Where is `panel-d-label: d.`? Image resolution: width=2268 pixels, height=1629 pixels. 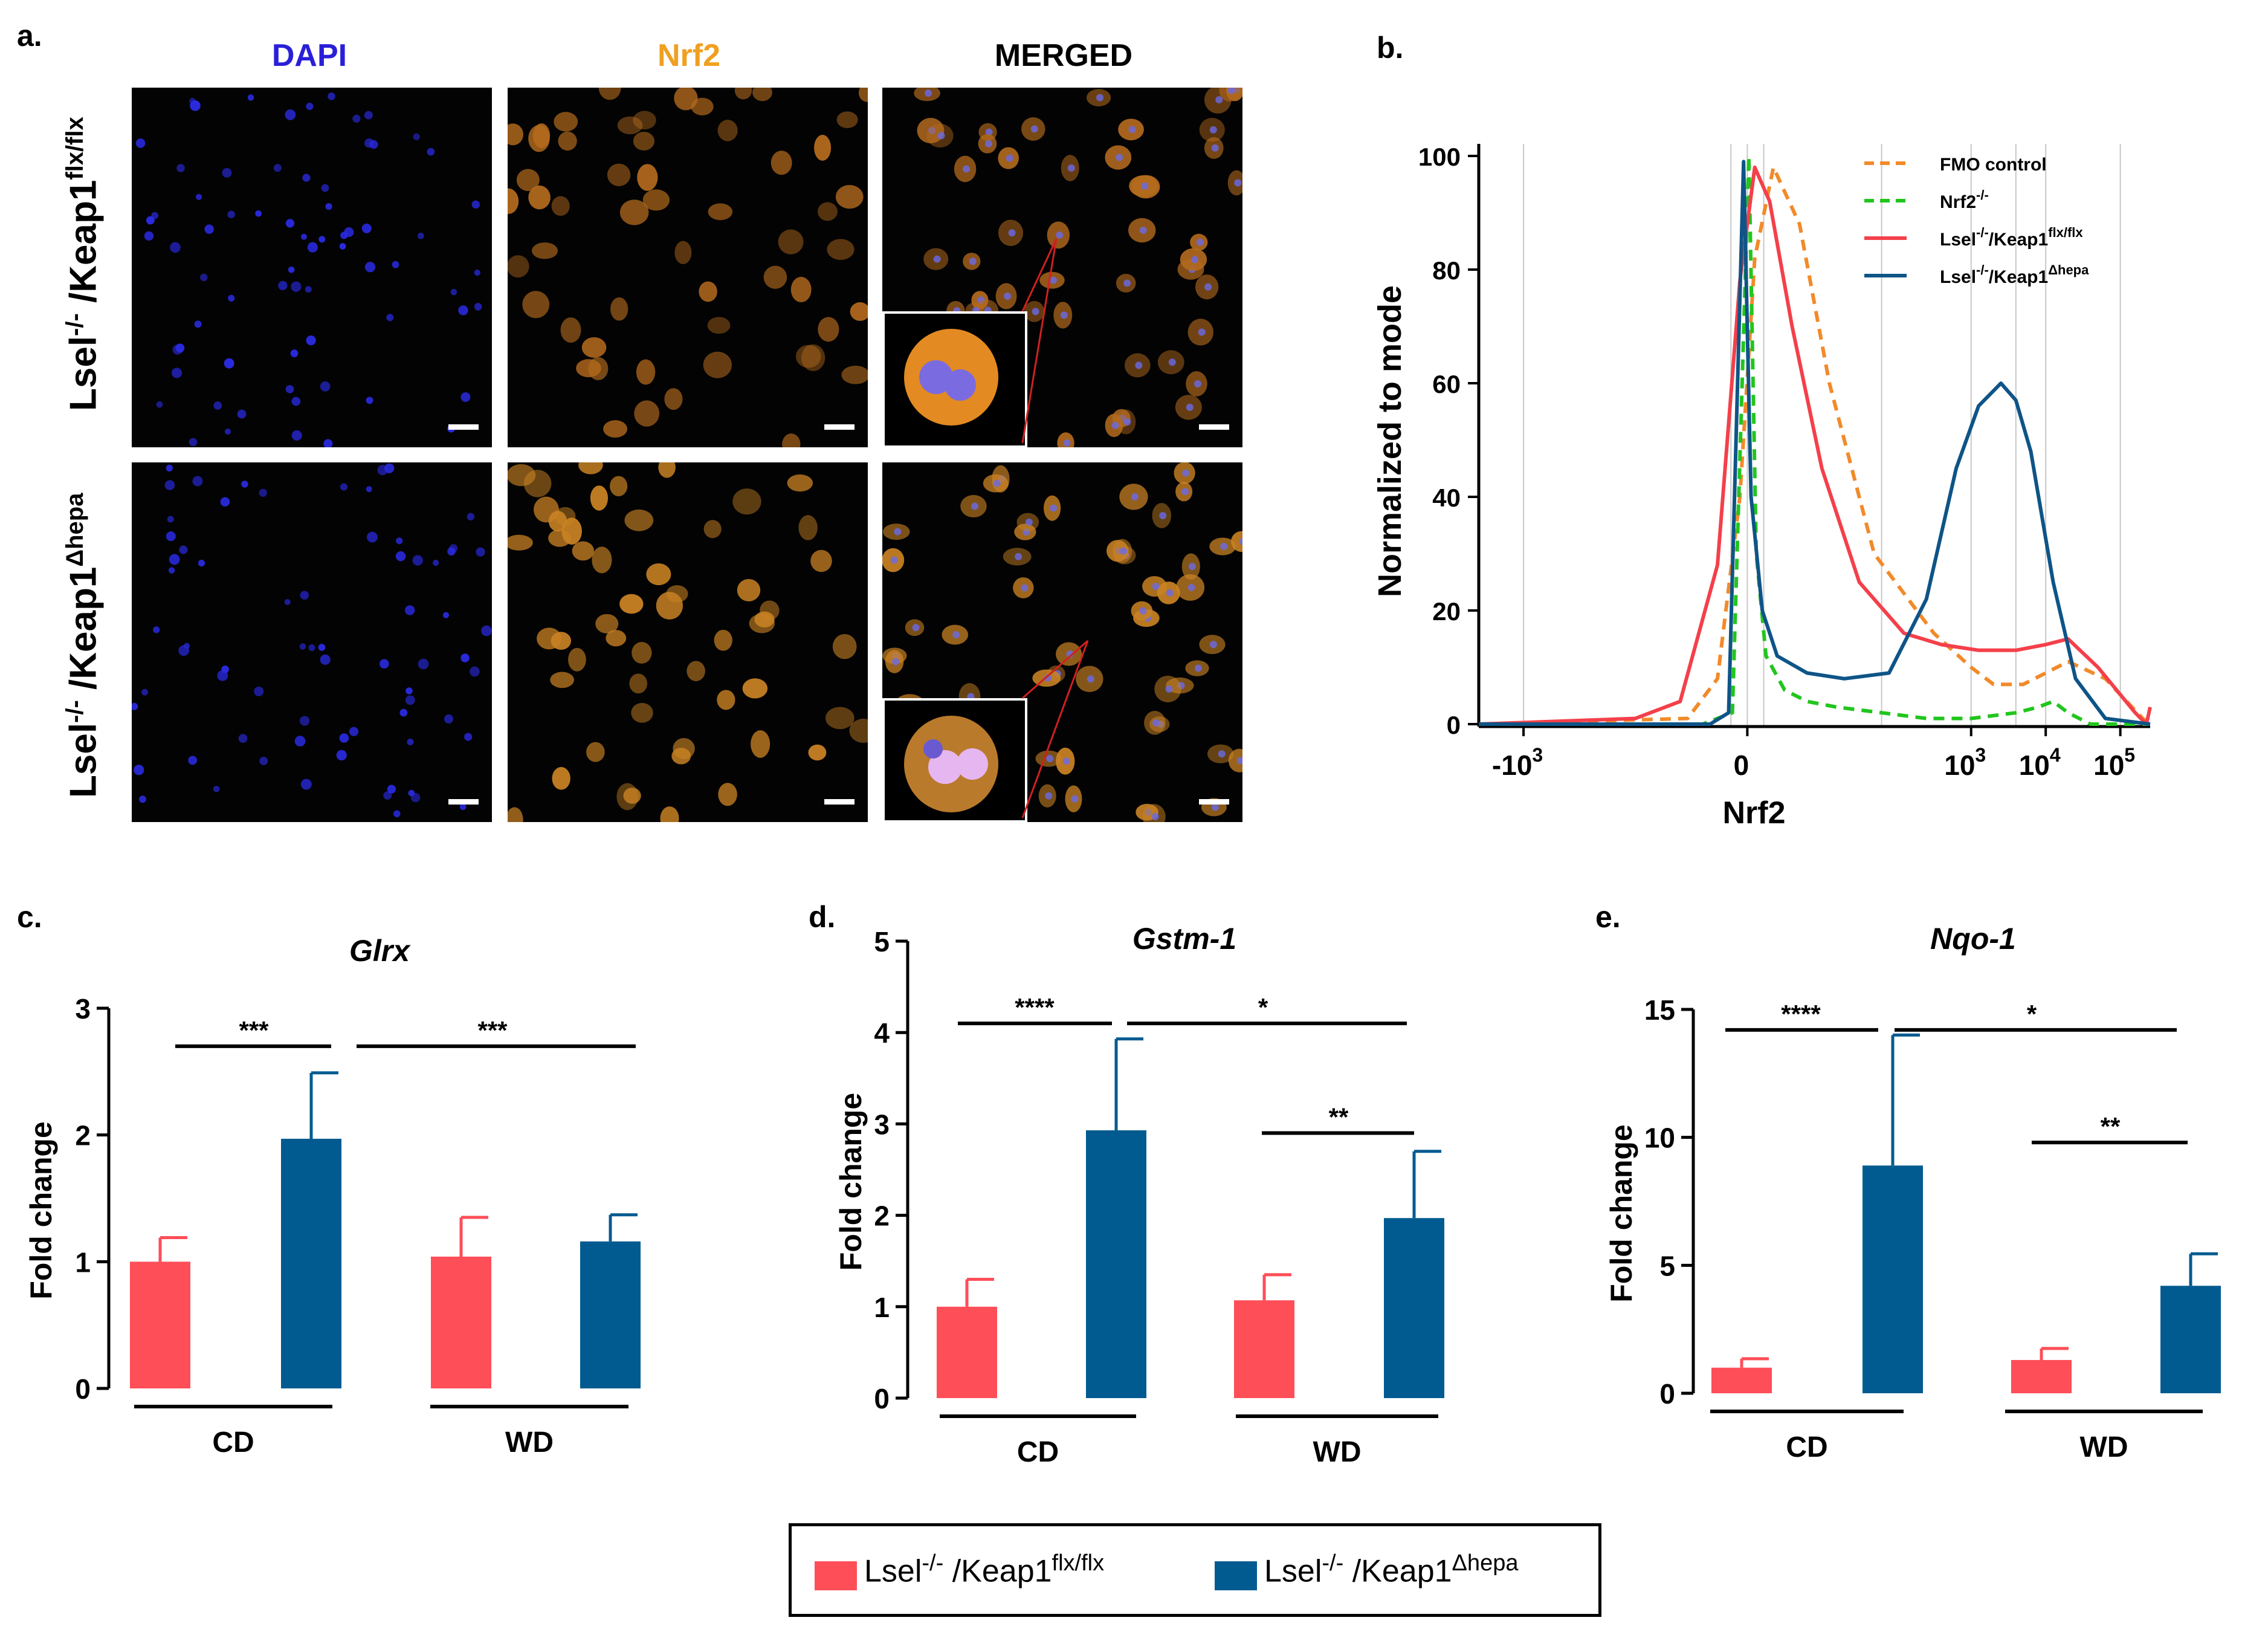 panel-d-label: d. is located at coordinates (822, 917).